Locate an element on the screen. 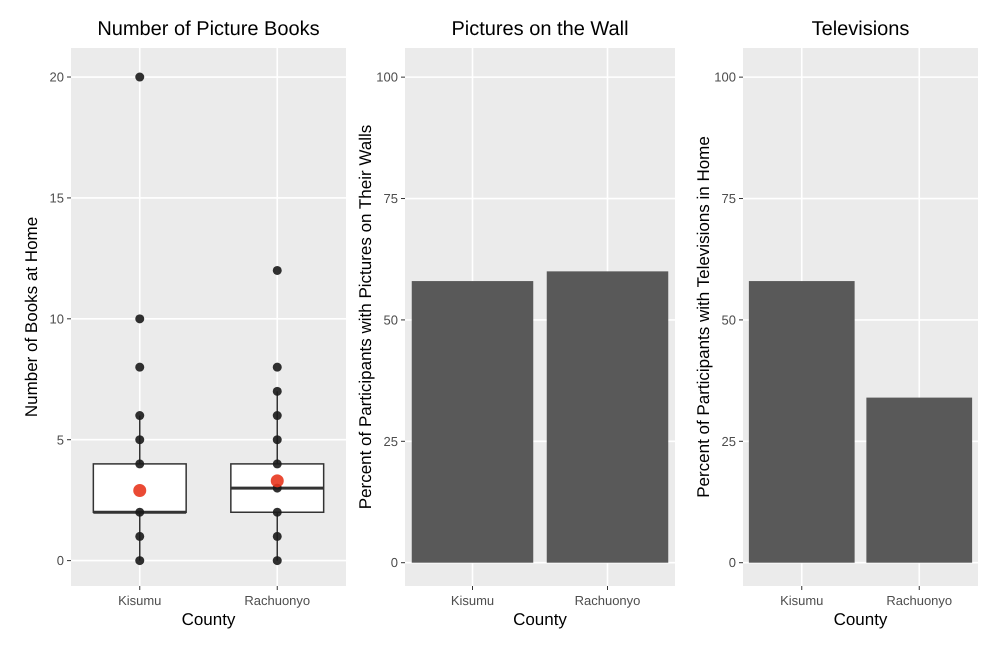  y-axis-title: Percent of Participants with Pictures on Their Walls is located at coordinates (365, 317).